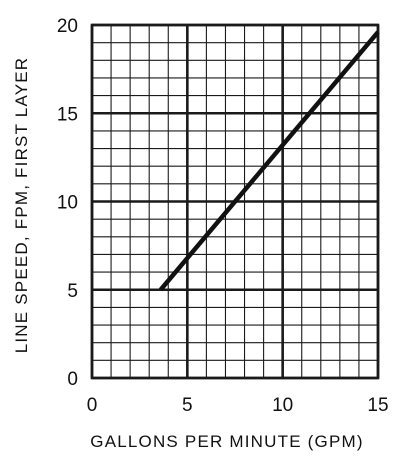 Image resolution: width=418 pixels, height=462 pixels. I want to click on x-tick-labels: 0 5 10 15, so click(238, 405).